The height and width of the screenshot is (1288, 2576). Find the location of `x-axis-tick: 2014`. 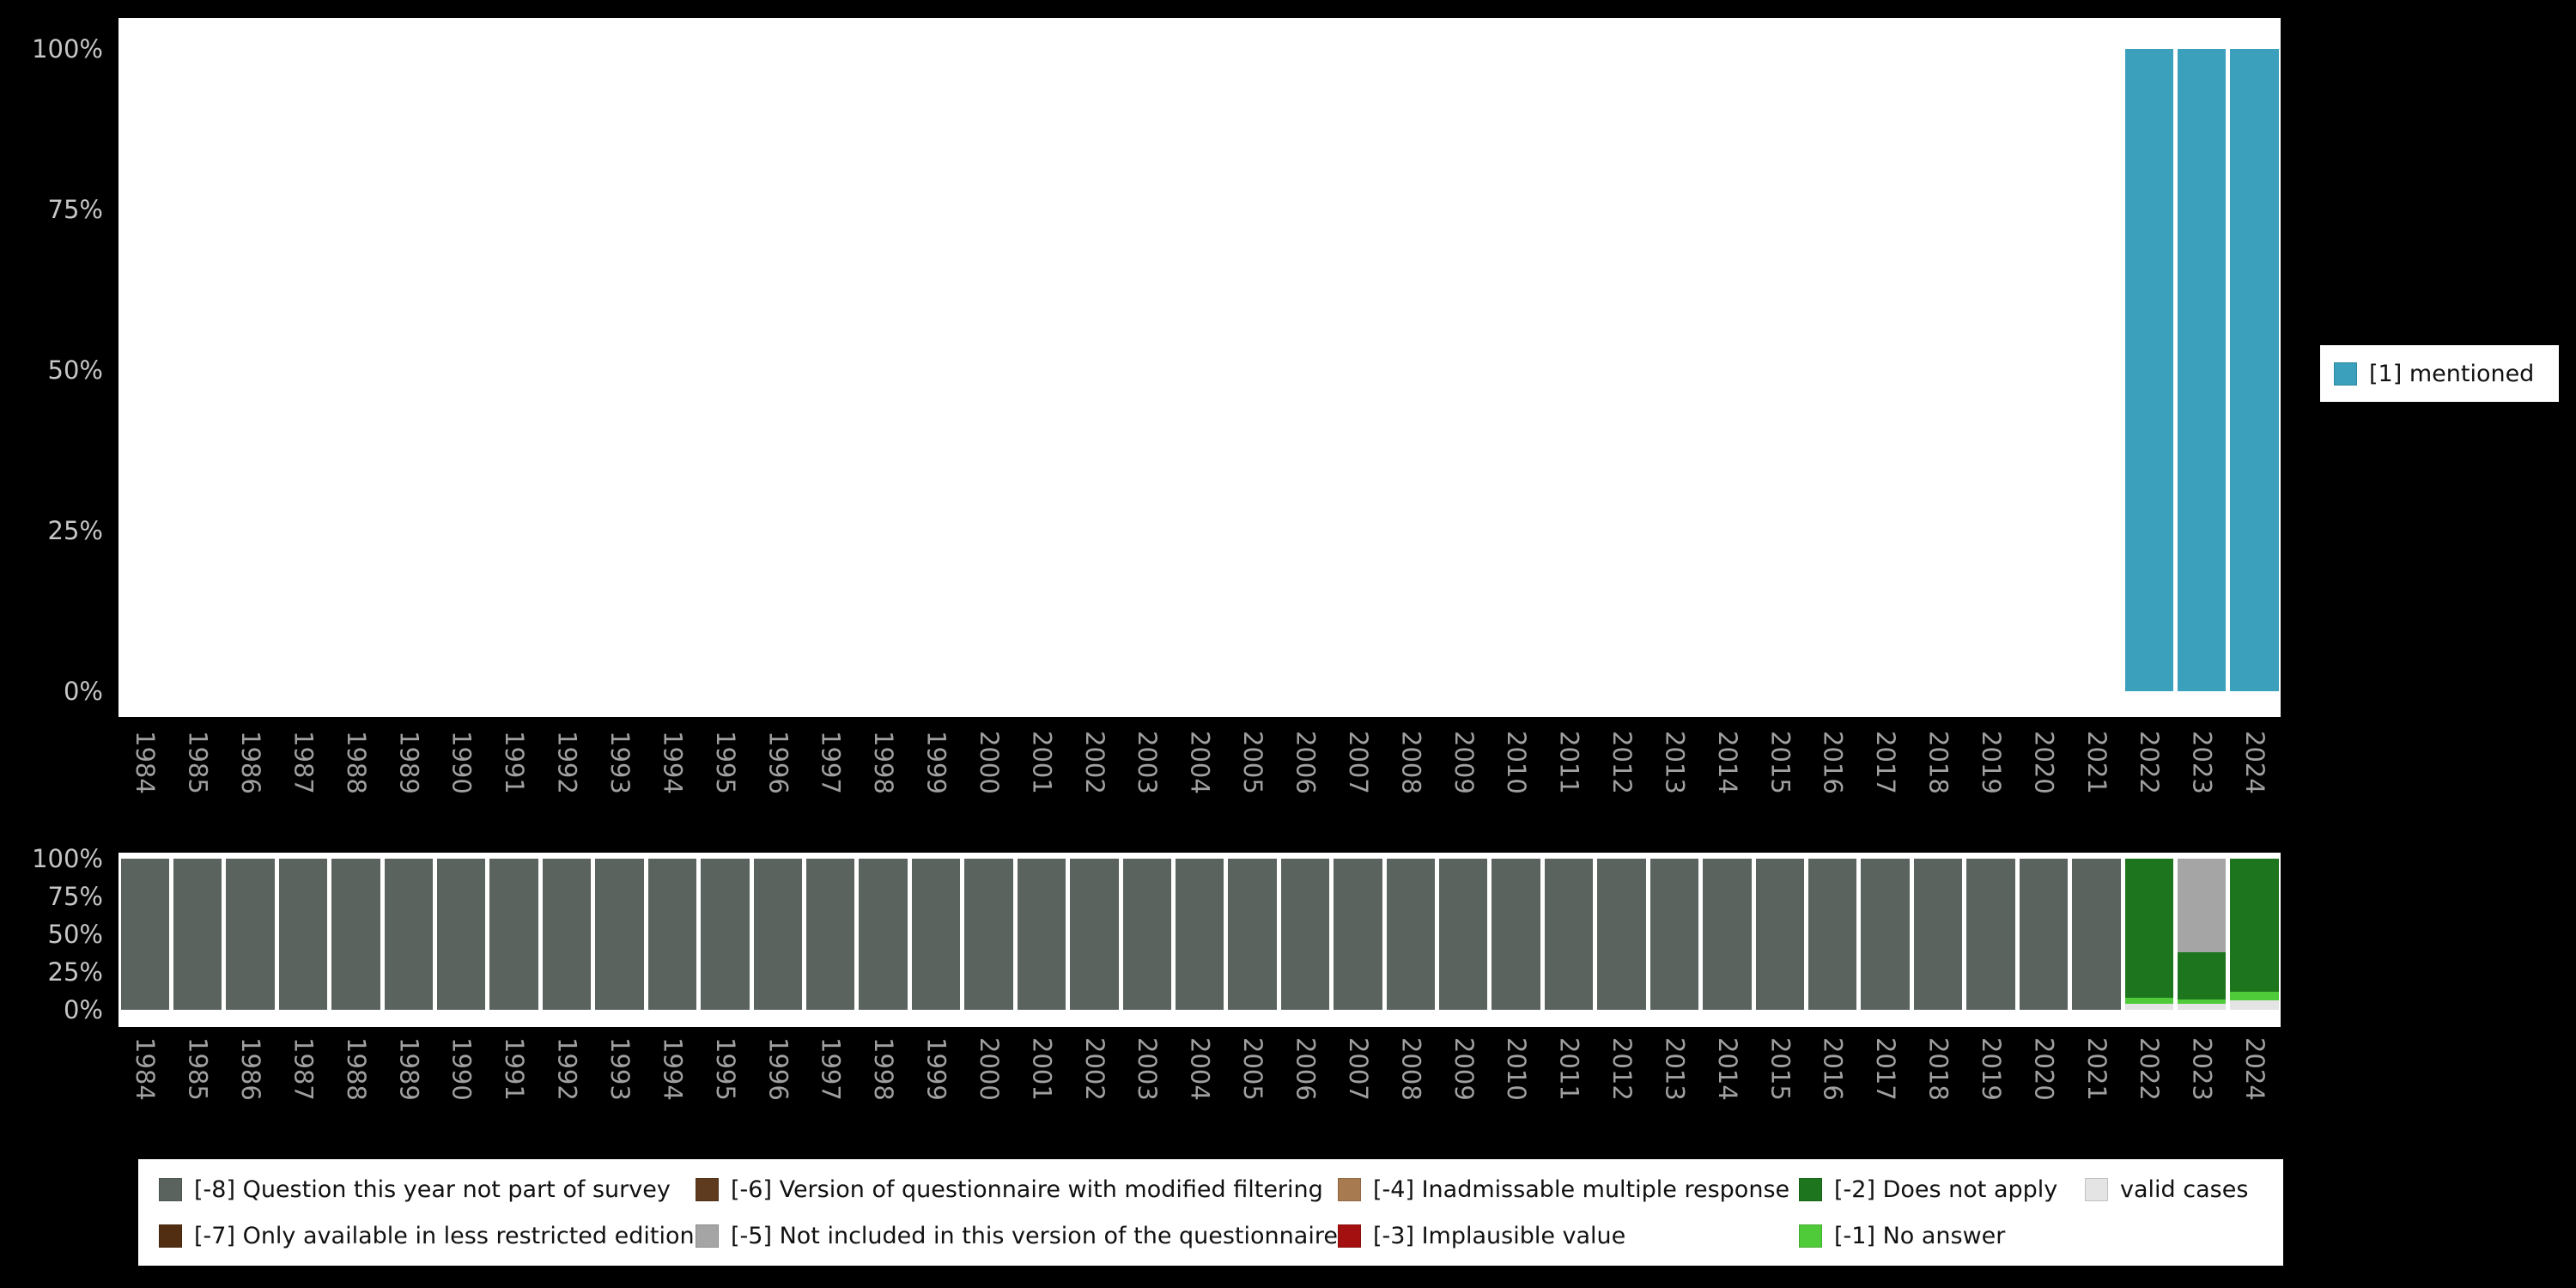

x-axis-tick: 2014 is located at coordinates (1727, 1089).